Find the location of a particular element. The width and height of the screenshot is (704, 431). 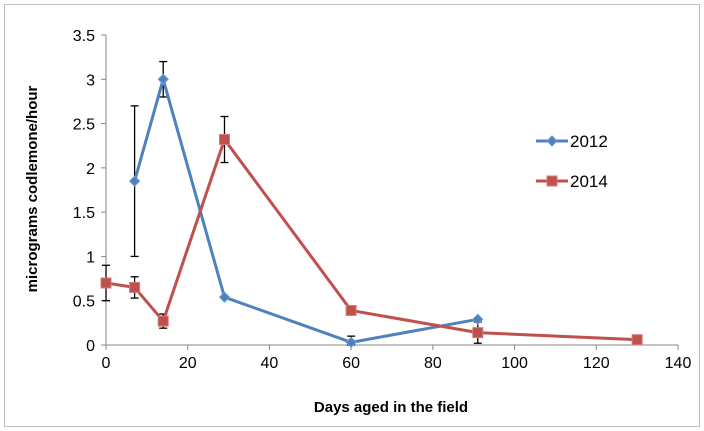

y-tick-label: 3.5 is located at coordinates (84, 36).